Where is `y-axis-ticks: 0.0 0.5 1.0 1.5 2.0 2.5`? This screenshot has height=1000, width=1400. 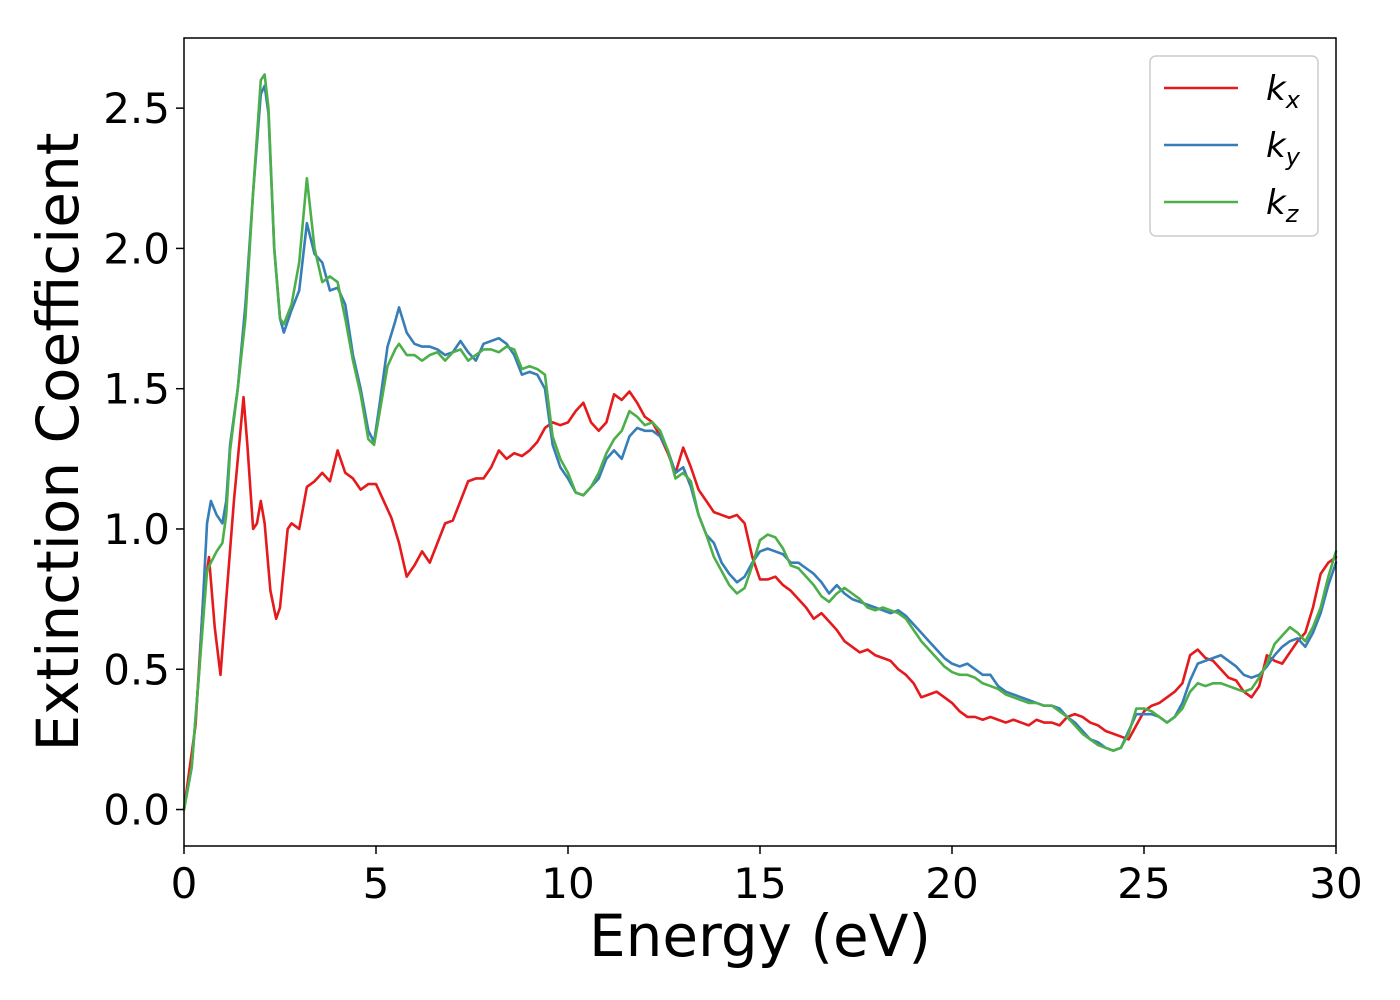
y-axis-ticks: 0.0 0.5 1.0 1.5 2.0 2.5 is located at coordinates (143, 459).